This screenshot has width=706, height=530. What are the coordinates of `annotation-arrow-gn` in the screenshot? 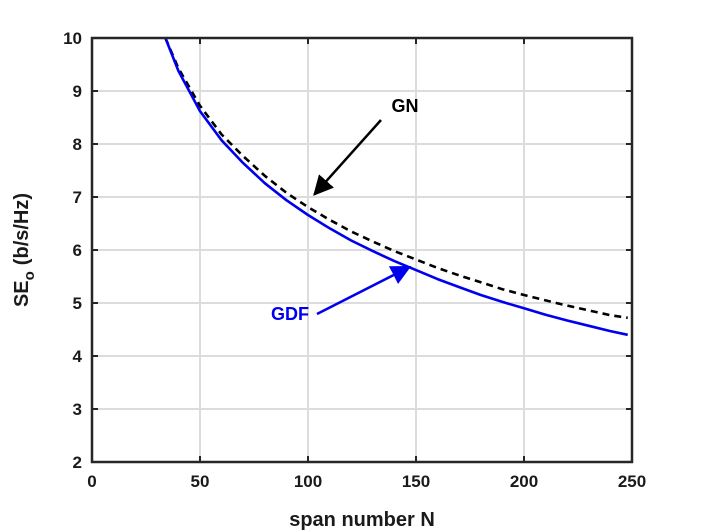 It's located at (347, 157).